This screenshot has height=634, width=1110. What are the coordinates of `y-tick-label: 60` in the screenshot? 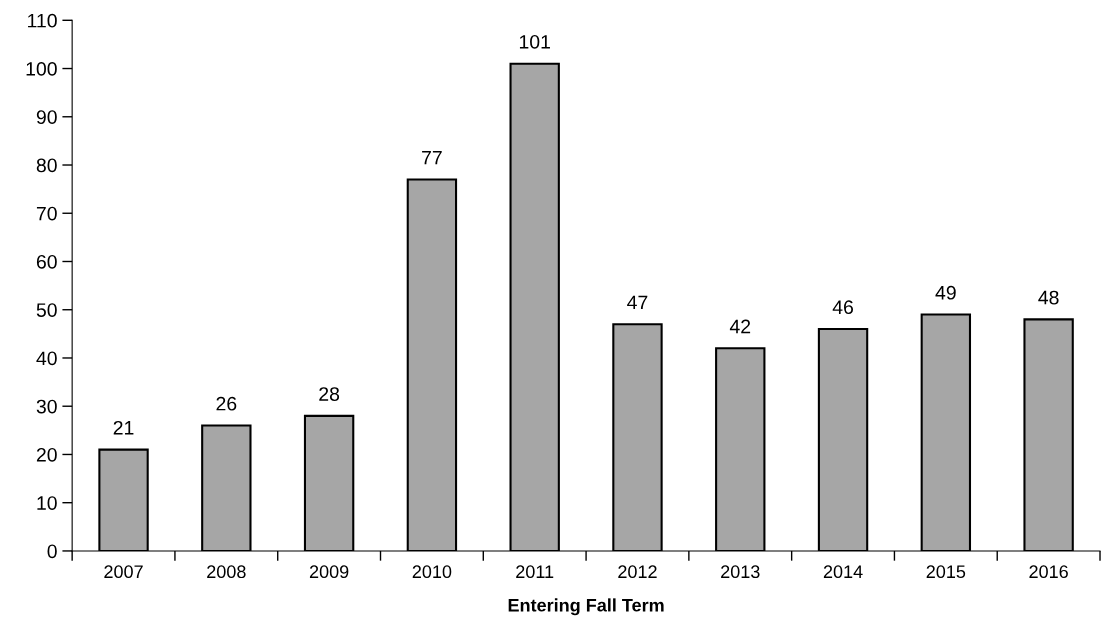 It's located at (46, 261).